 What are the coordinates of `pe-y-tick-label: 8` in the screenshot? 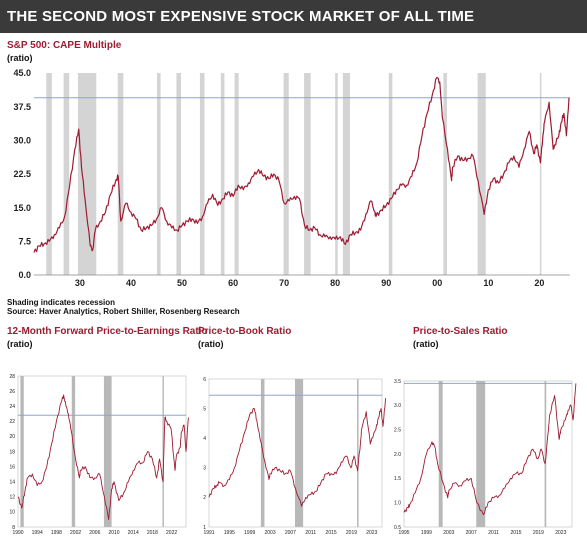 It's located at (13, 528).